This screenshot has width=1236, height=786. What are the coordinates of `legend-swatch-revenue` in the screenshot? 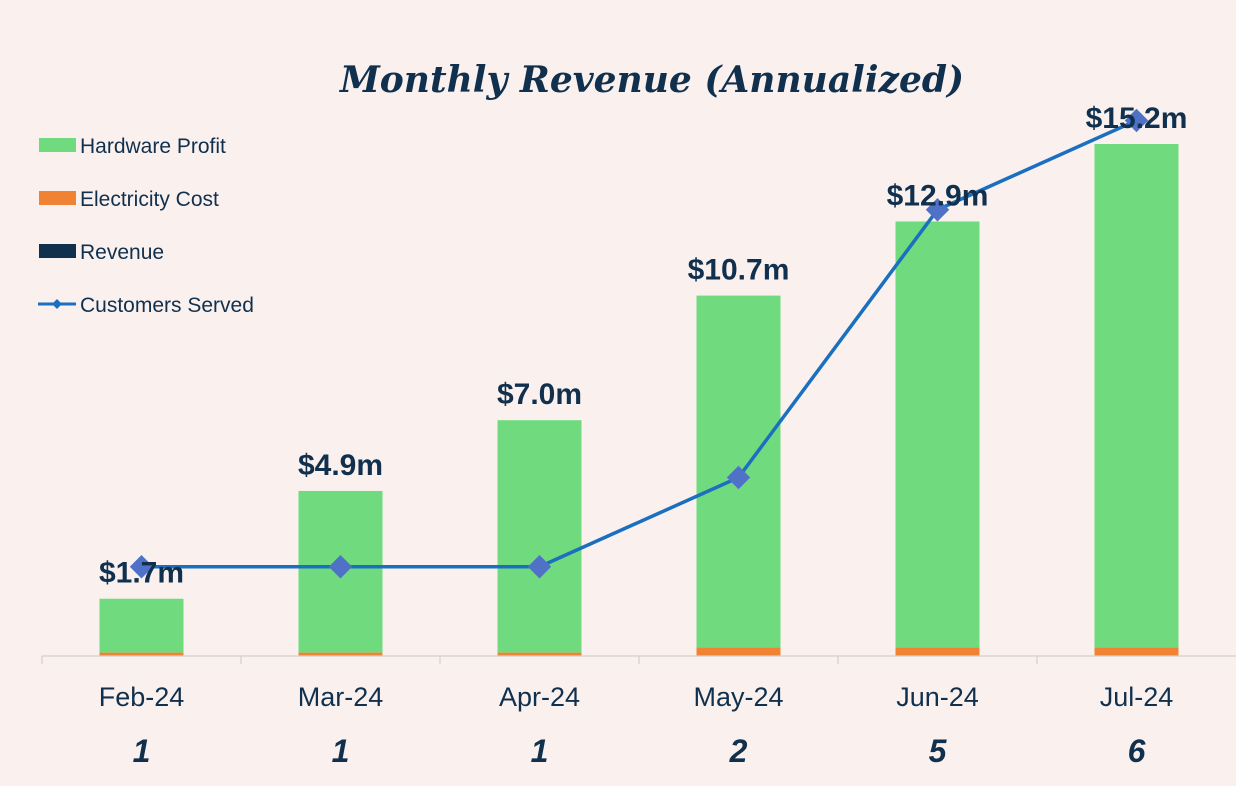 It's located at (57, 251).